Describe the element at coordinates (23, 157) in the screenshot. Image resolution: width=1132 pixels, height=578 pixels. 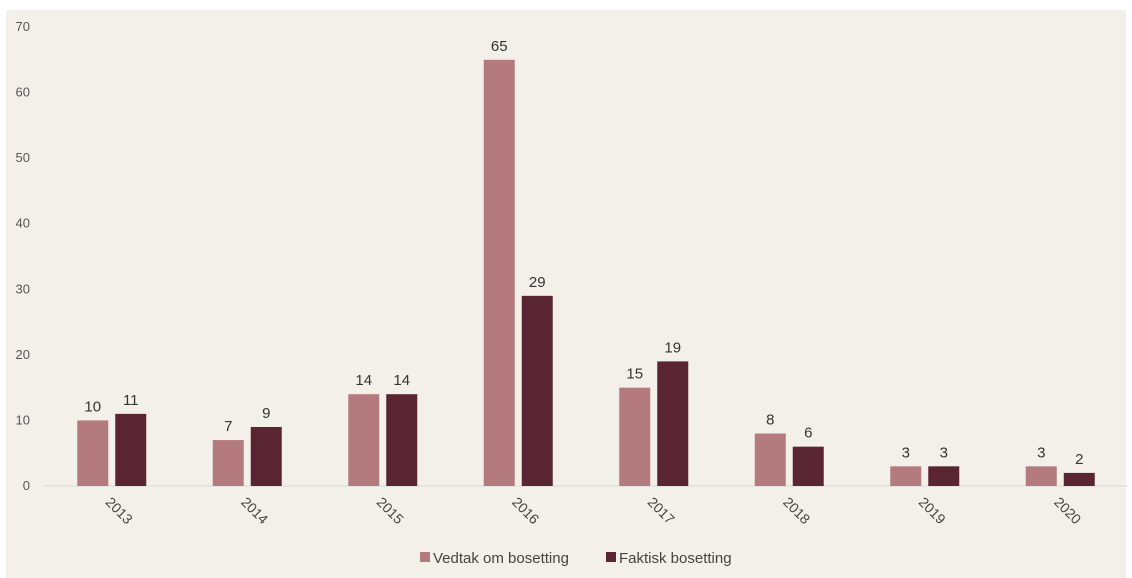
I see `y-tick-label: 50` at that location.